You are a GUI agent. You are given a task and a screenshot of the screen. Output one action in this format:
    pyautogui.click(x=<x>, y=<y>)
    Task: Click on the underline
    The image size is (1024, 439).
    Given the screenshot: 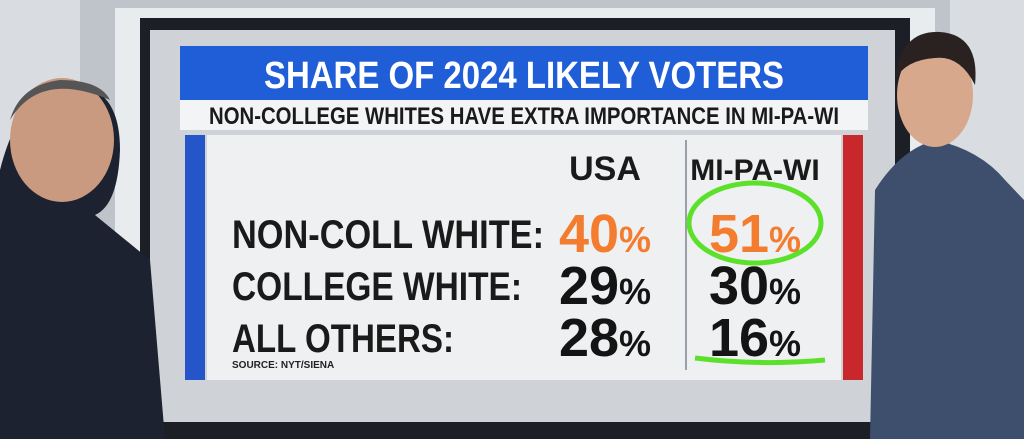 What is the action you would take?
    pyautogui.click(x=760, y=360)
    